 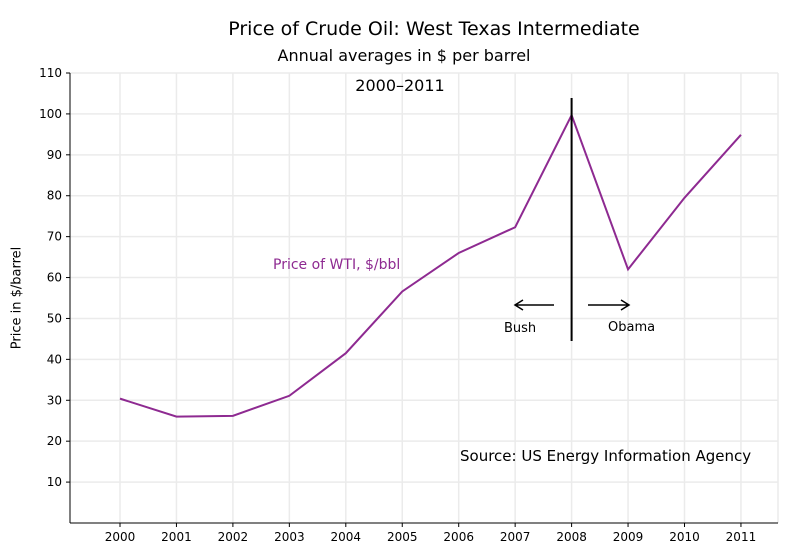 What do you see at coordinates (606, 456) in the screenshot?
I see `source-note: Source: US Energy Information Agency` at bounding box center [606, 456].